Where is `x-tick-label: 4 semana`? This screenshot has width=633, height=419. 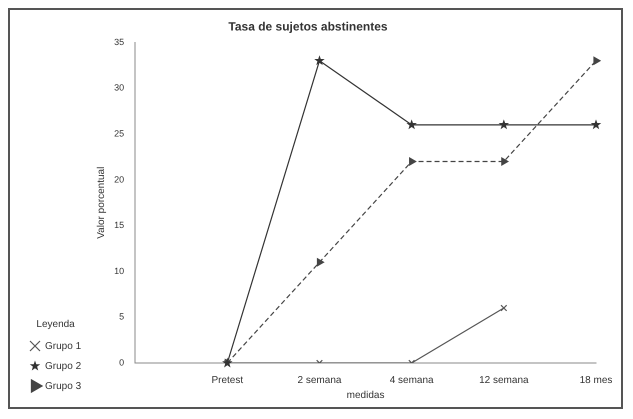 x-tick-label: 4 semana is located at coordinates (412, 380).